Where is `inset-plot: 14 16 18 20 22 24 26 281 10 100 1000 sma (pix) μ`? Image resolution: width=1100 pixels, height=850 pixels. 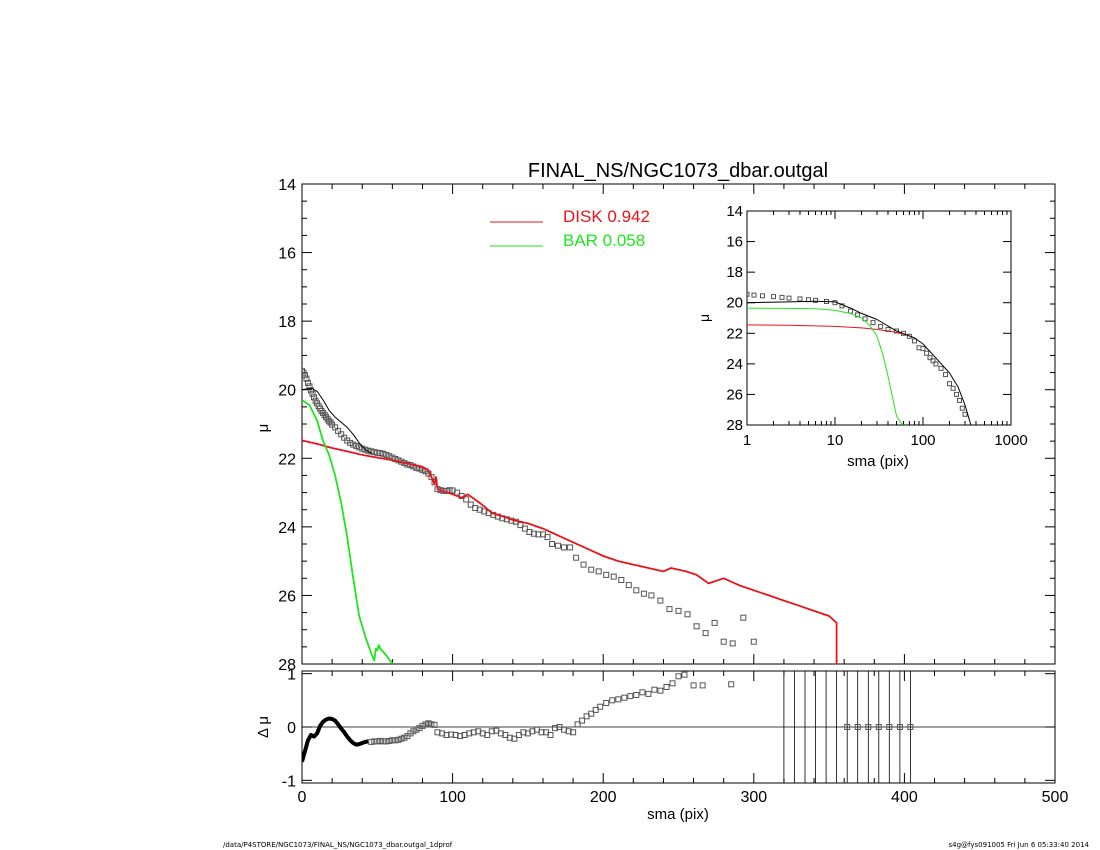
inset-plot: 14 16 18 20 22 24 26 281 10 100 1000 sma (pix) μ is located at coordinates (862, 336).